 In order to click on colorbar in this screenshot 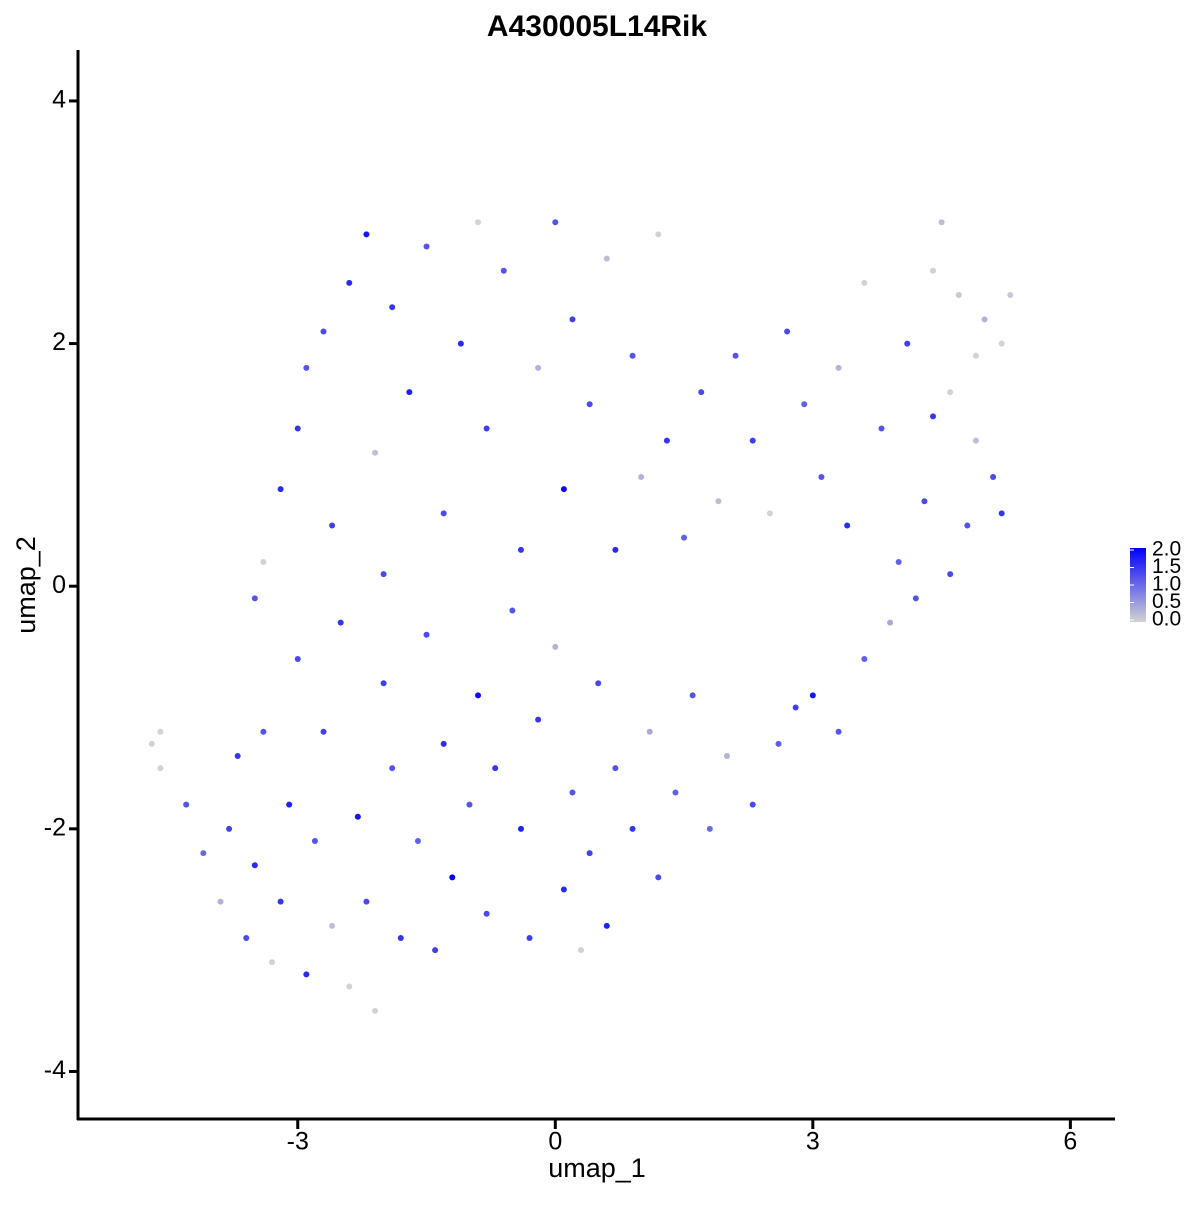, I will do `click(1138, 585)`.